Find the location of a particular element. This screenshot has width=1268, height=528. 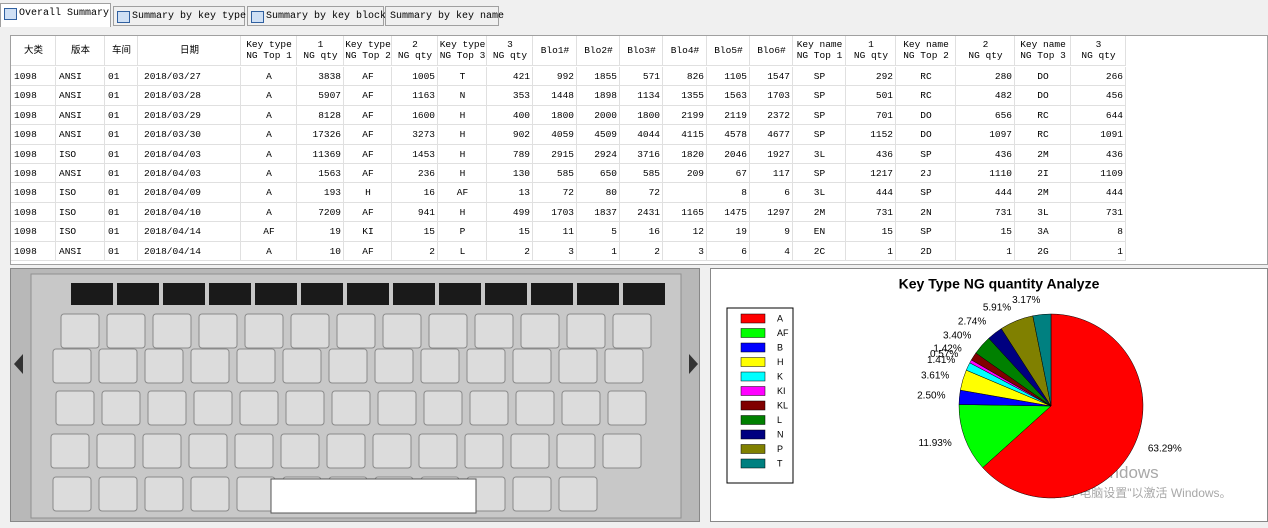

cell-text: L is located at coordinates (462, 251).